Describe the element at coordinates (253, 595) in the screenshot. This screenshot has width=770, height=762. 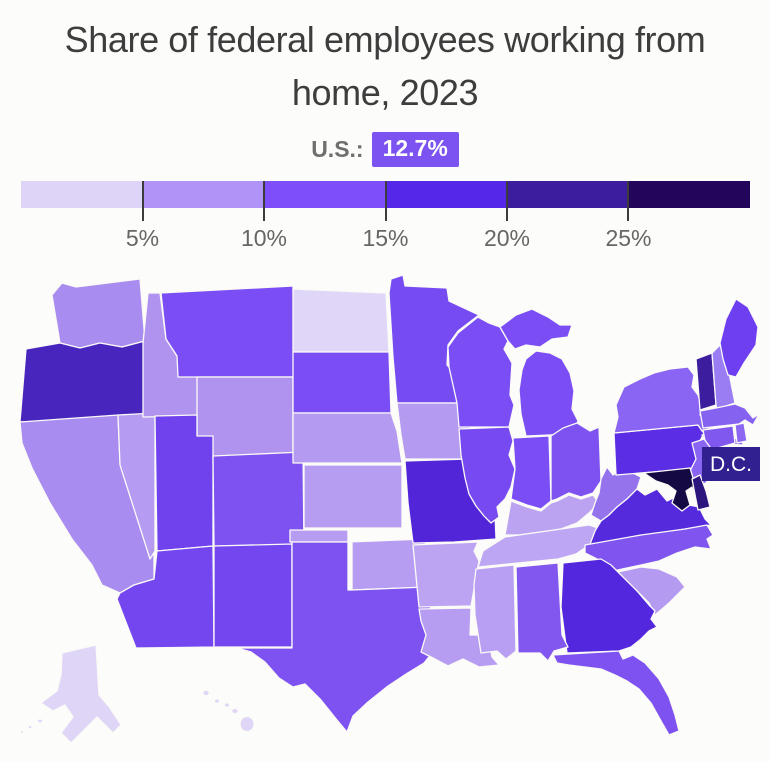
I see `state-NM` at that location.